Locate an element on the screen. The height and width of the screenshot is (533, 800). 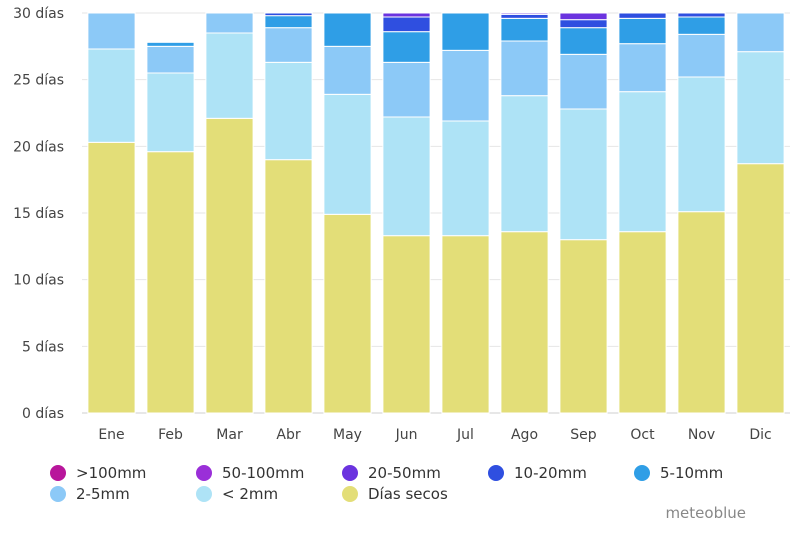
x-tick-label: Mar is located at coordinates (229, 435).